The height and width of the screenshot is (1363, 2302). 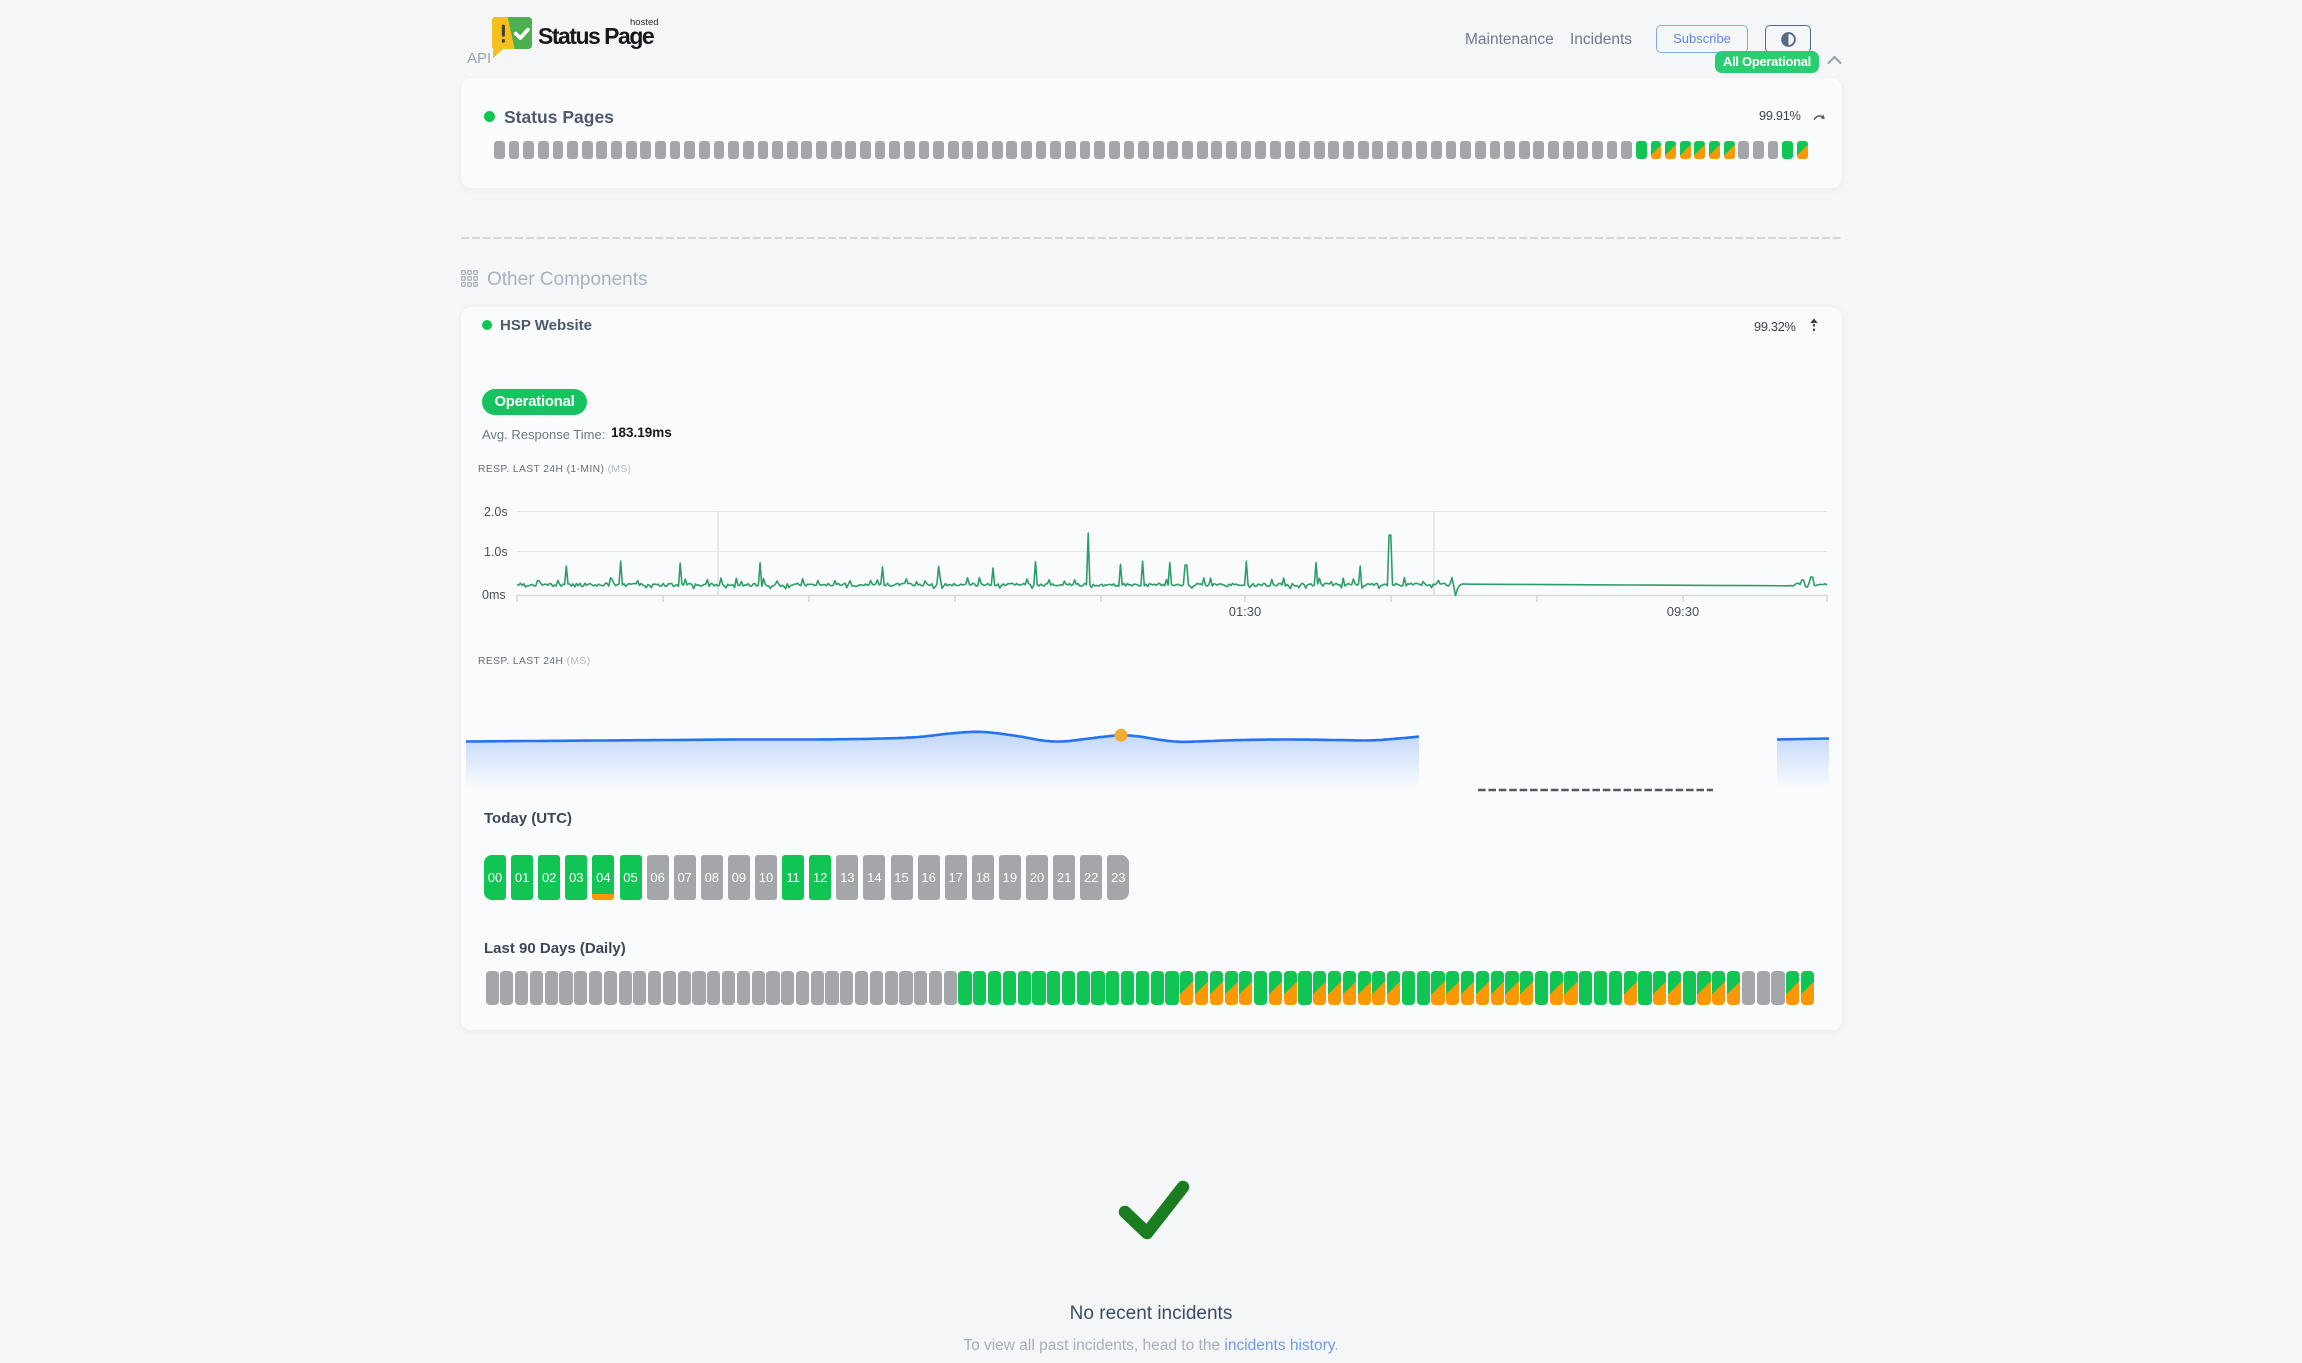 What do you see at coordinates (1245, 611) in the screenshot?
I see `svg-text: 01:30` at bounding box center [1245, 611].